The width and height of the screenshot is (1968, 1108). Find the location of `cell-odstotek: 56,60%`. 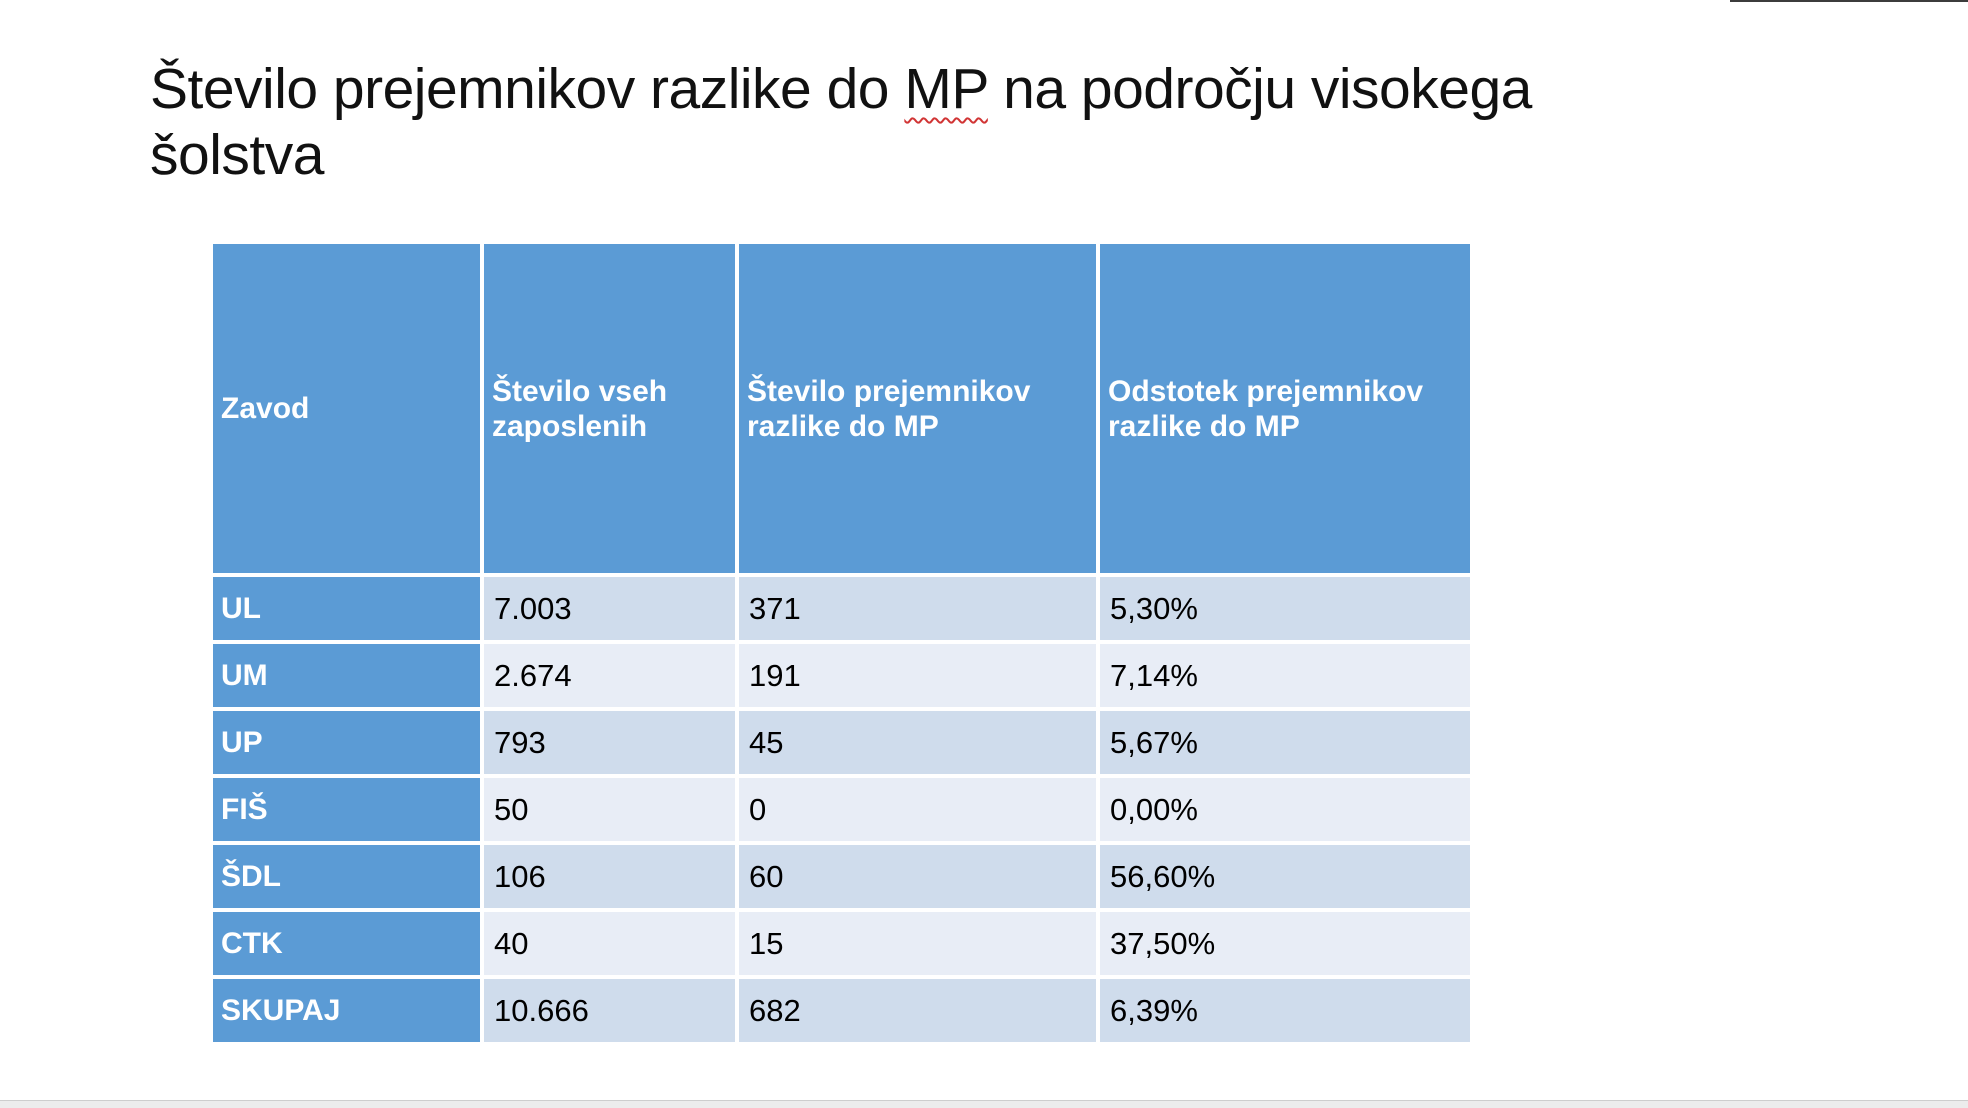

cell-odstotek: 56,60% is located at coordinates (1285, 876).